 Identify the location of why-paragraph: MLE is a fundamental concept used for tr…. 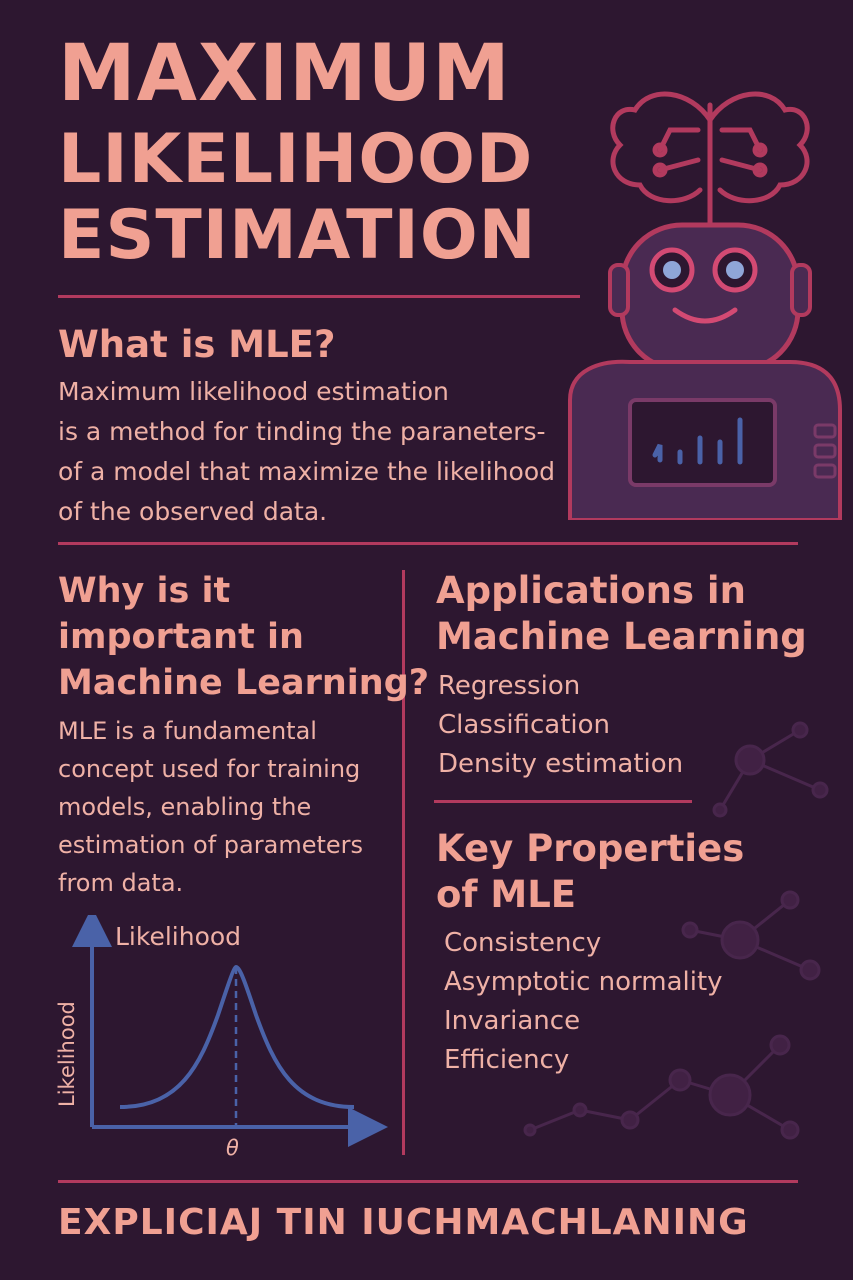
(230, 807).